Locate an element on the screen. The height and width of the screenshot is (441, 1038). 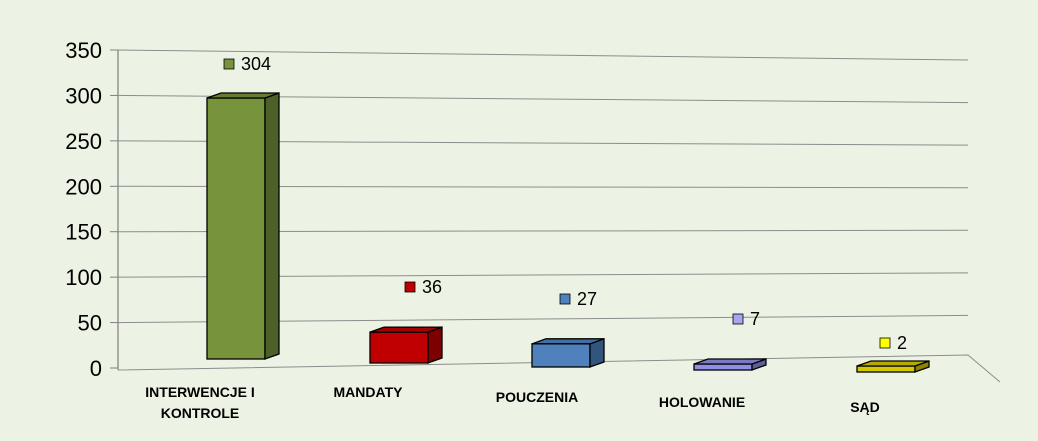
y-tick-label: 150 is located at coordinates (83, 232).